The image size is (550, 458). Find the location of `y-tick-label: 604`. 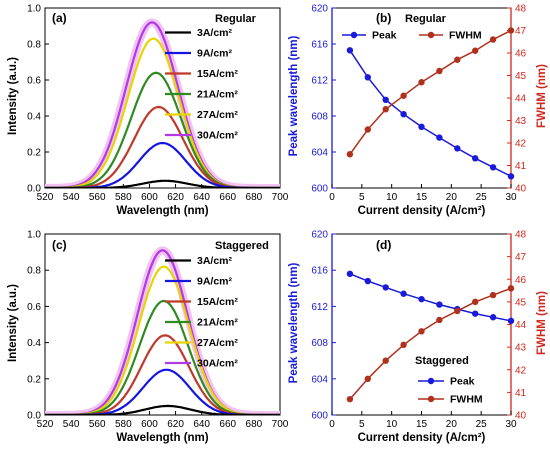

y-tick-label: 604 is located at coordinates (319, 153).